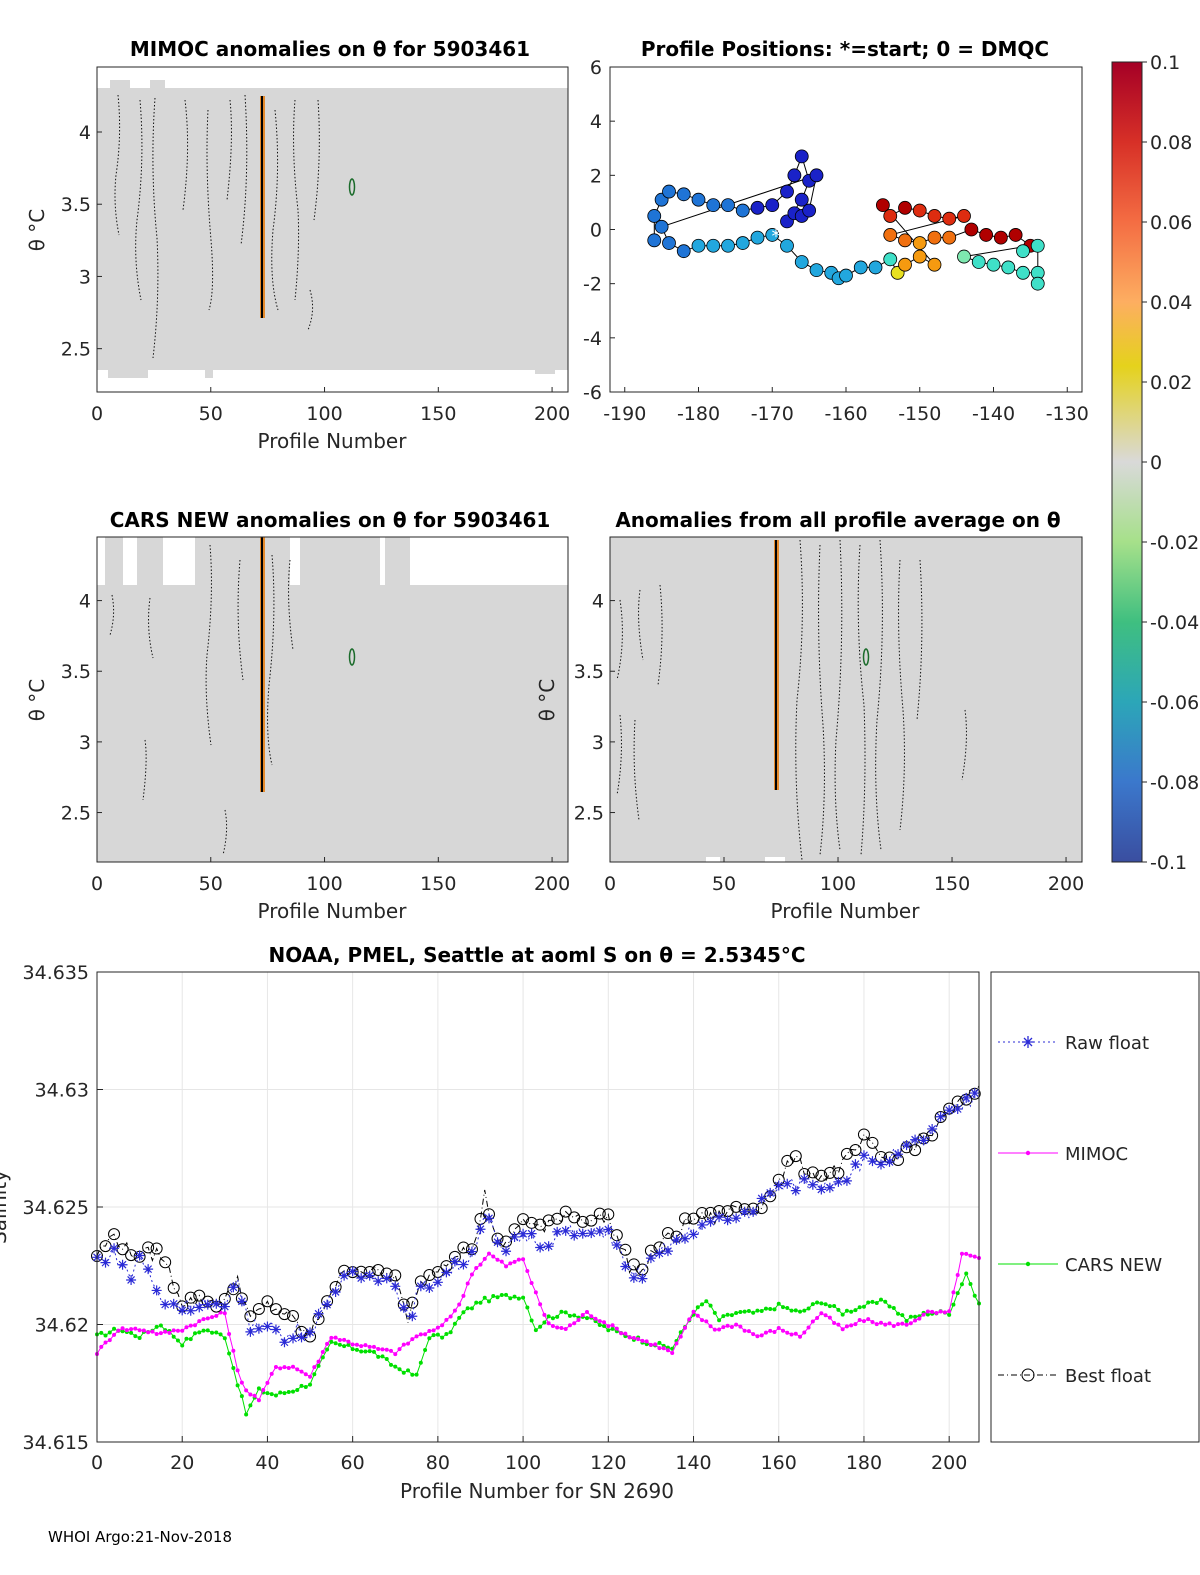 This screenshot has width=1200, height=1575. I want to click on positions-xticks: -190 -180 -170 -160 -150 -140 -130, so click(846, 406).